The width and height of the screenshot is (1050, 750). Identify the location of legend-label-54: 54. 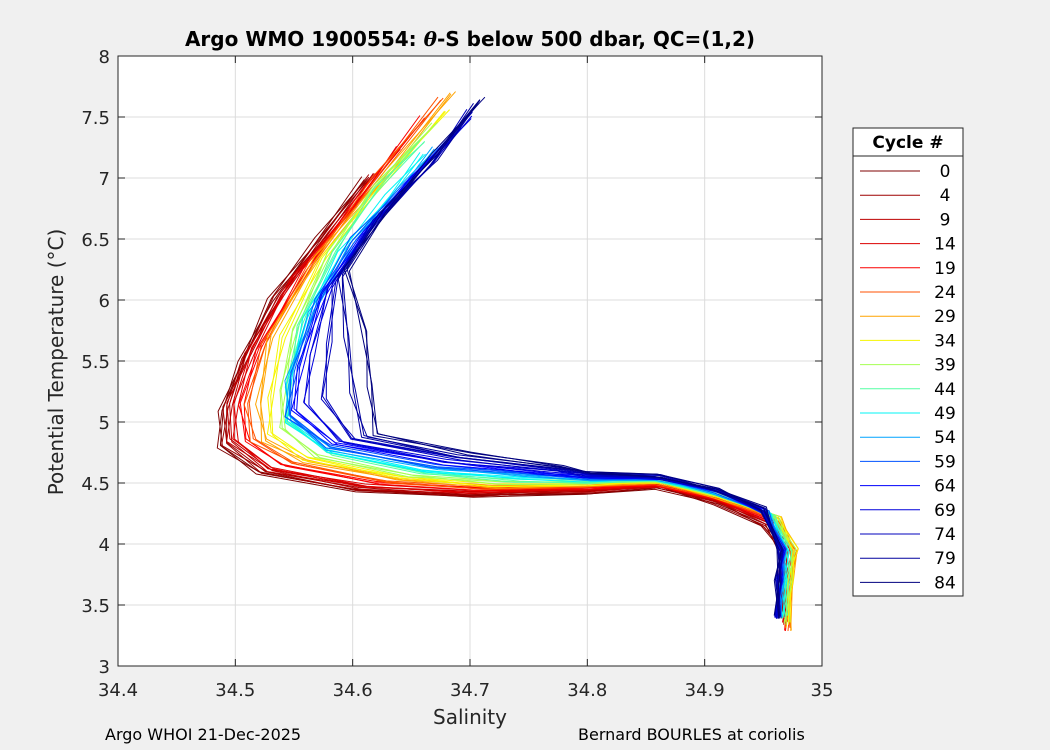
(945, 438).